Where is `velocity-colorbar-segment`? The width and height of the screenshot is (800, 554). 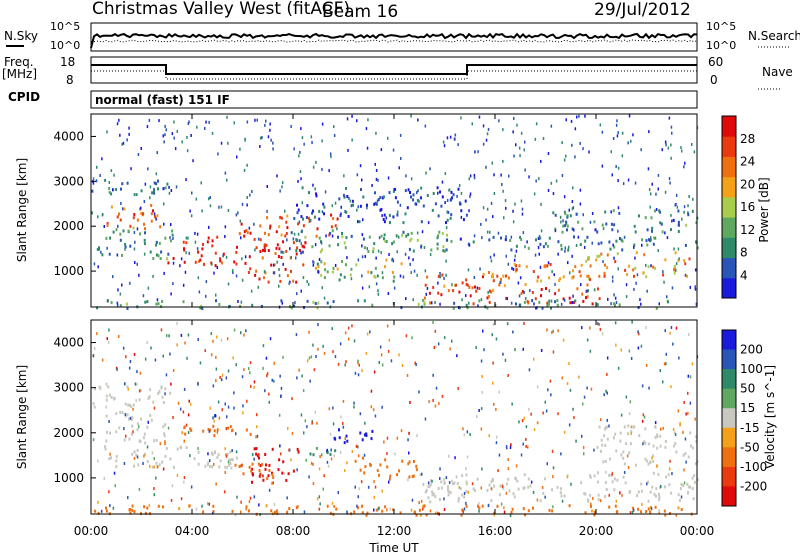 velocity-colorbar-segment is located at coordinates (729, 398).